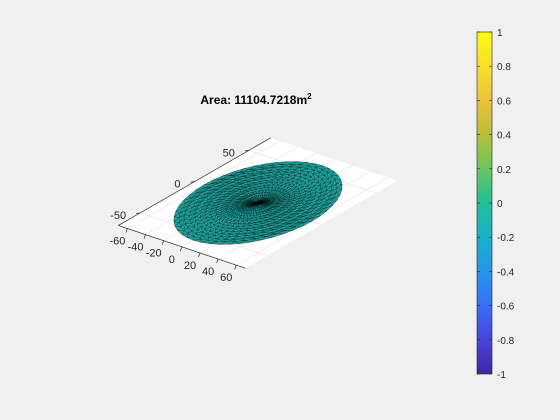 The height and width of the screenshot is (420, 560). What do you see at coordinates (226, 278) in the screenshot?
I see `x-tick-label: 60` at bounding box center [226, 278].